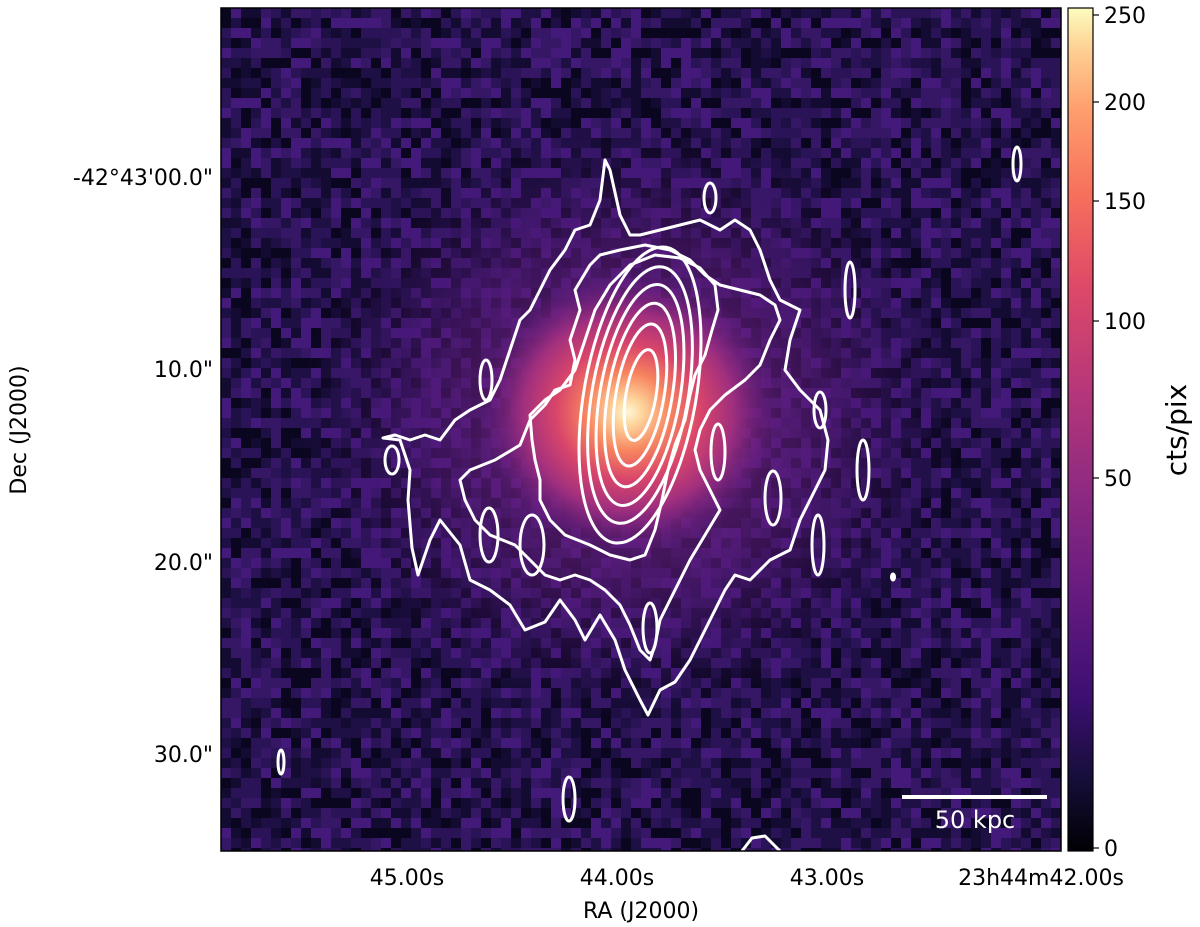 The height and width of the screenshot is (927, 1200). I want to click on y-axis-label: Dec (J2000), so click(19, 429).